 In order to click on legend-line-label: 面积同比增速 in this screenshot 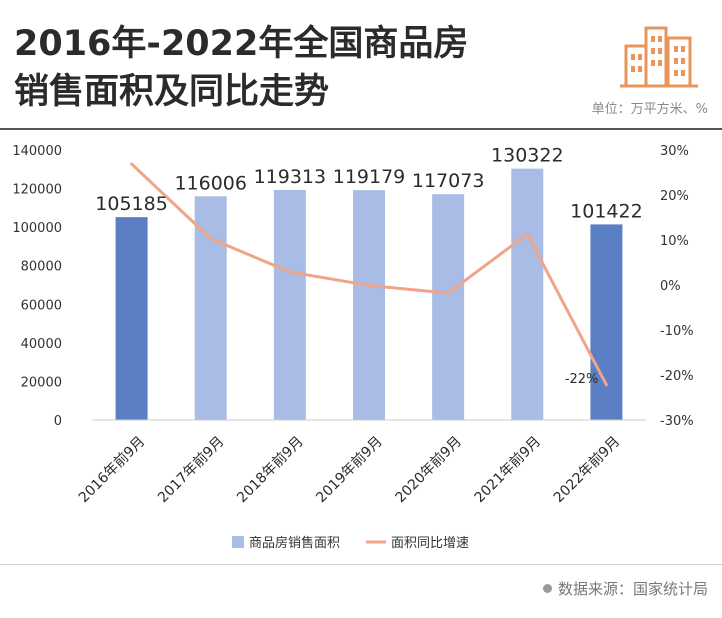, I will do `click(430, 543)`.